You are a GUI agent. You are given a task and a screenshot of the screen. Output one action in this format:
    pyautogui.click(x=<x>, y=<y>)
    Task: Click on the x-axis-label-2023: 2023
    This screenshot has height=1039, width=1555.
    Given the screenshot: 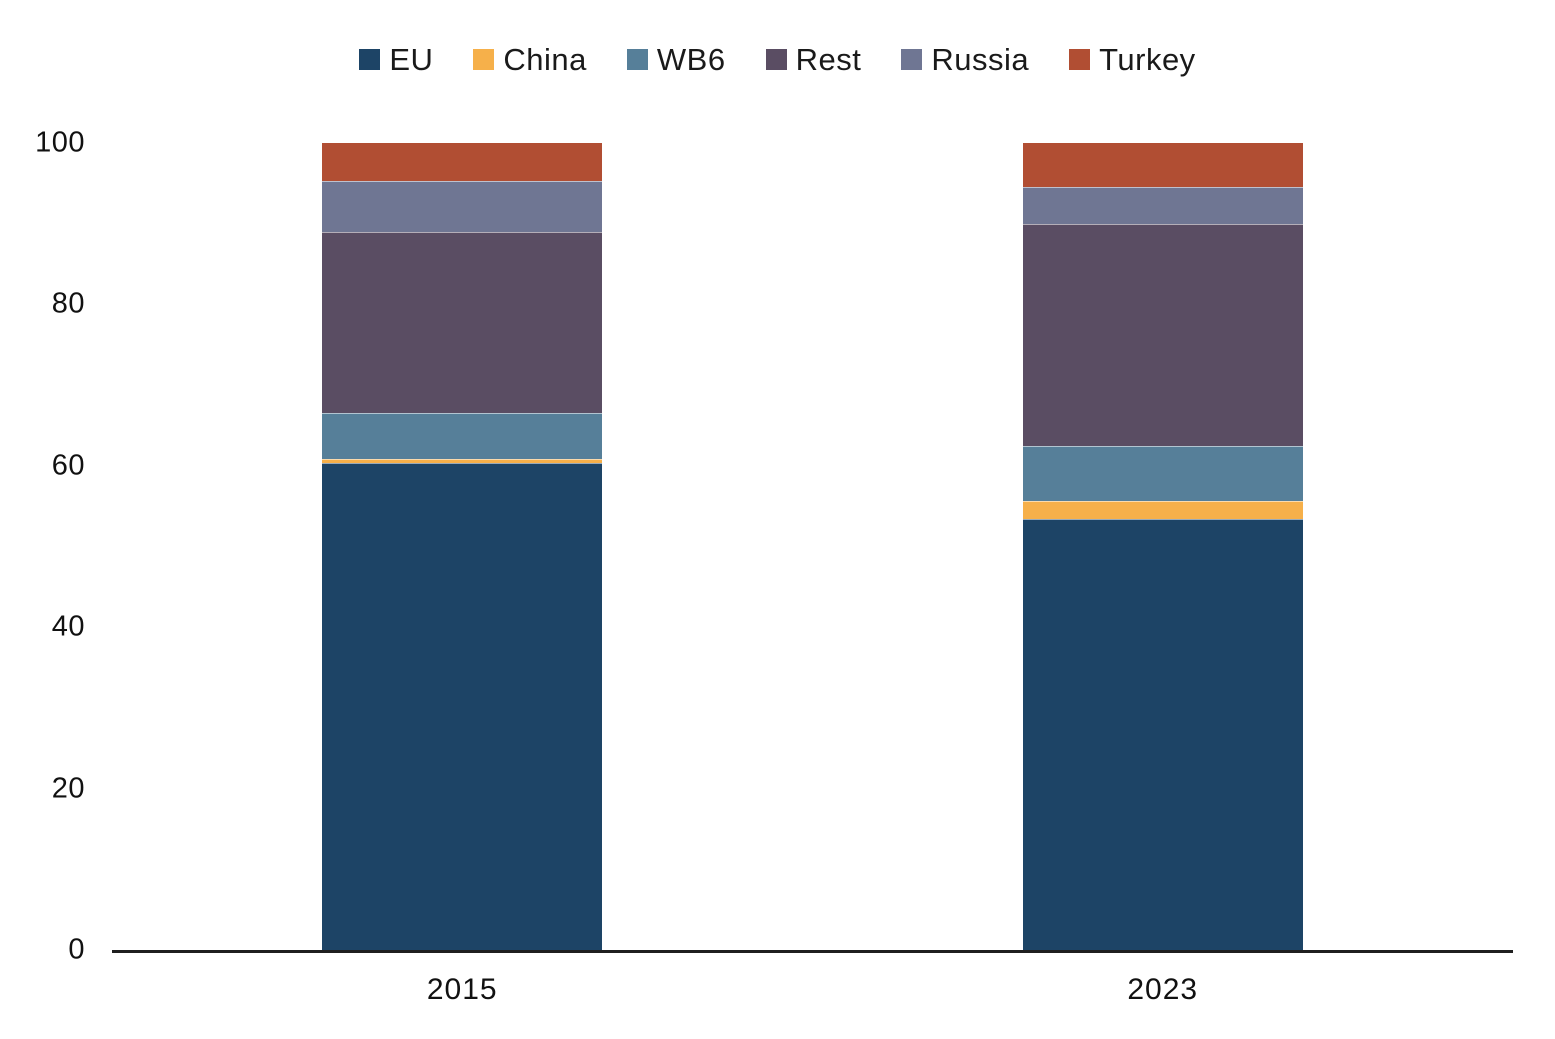 What is the action you would take?
    pyautogui.click(x=1163, y=989)
    